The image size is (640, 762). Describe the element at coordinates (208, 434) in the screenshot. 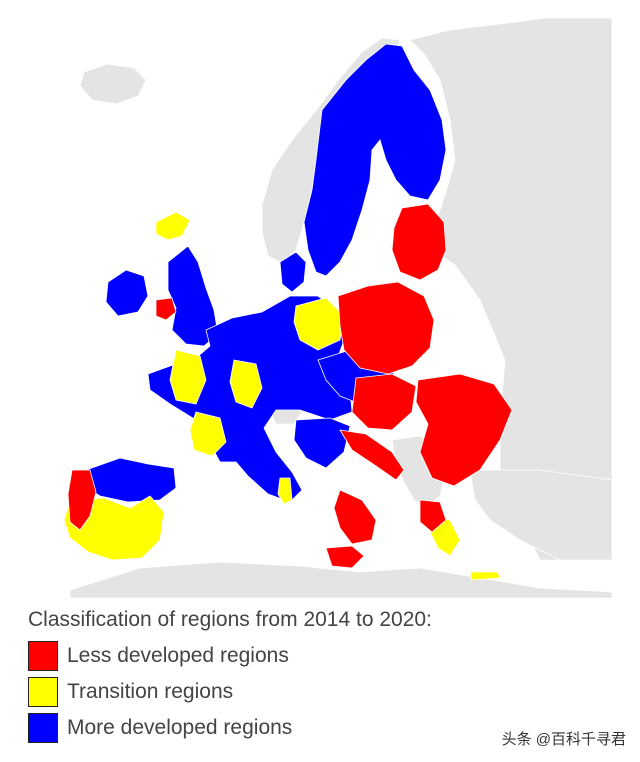

I see `france-south-transition` at that location.